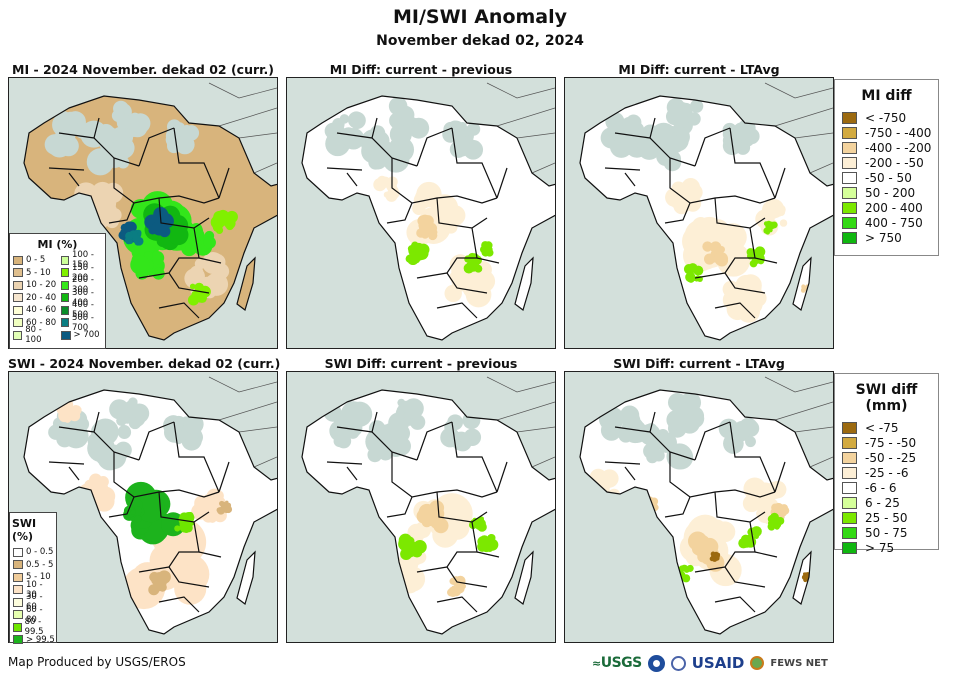  What do you see at coordinates (699, 213) in the screenshot?
I see `map-panel-mi-diff-lta` at bounding box center [699, 213].